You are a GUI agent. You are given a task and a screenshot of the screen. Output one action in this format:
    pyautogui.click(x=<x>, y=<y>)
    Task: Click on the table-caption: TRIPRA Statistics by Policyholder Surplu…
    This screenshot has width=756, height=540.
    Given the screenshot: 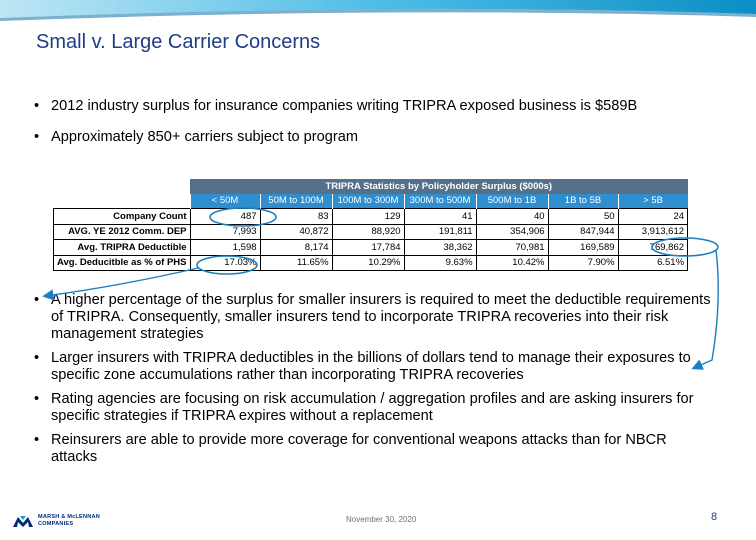 What is the action you would take?
    pyautogui.click(x=439, y=186)
    